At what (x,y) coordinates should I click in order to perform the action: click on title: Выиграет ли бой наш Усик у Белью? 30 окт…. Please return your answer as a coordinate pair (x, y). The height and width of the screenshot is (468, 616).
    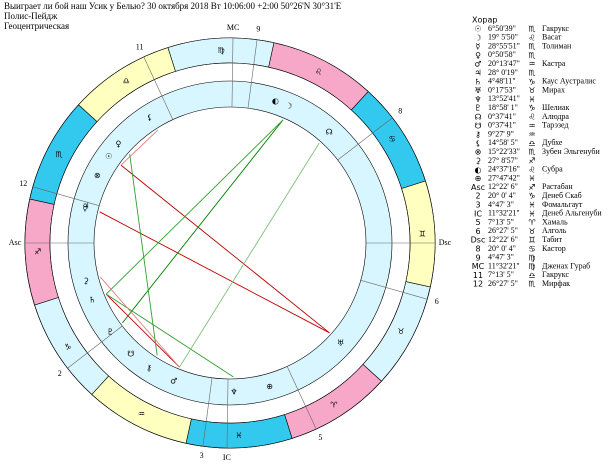
    Looking at the image, I should click on (173, 6).